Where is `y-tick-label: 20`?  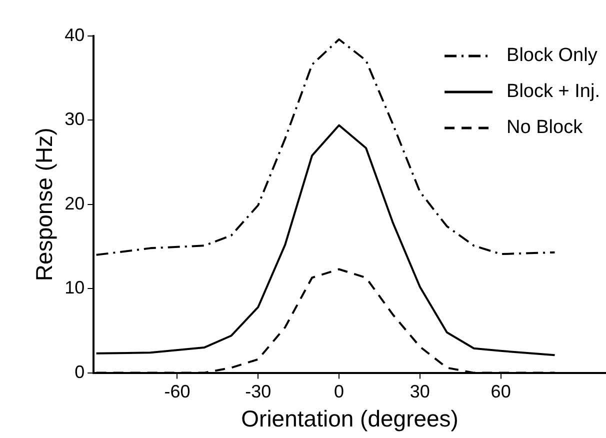 y-tick-label: 20 is located at coordinates (74, 203).